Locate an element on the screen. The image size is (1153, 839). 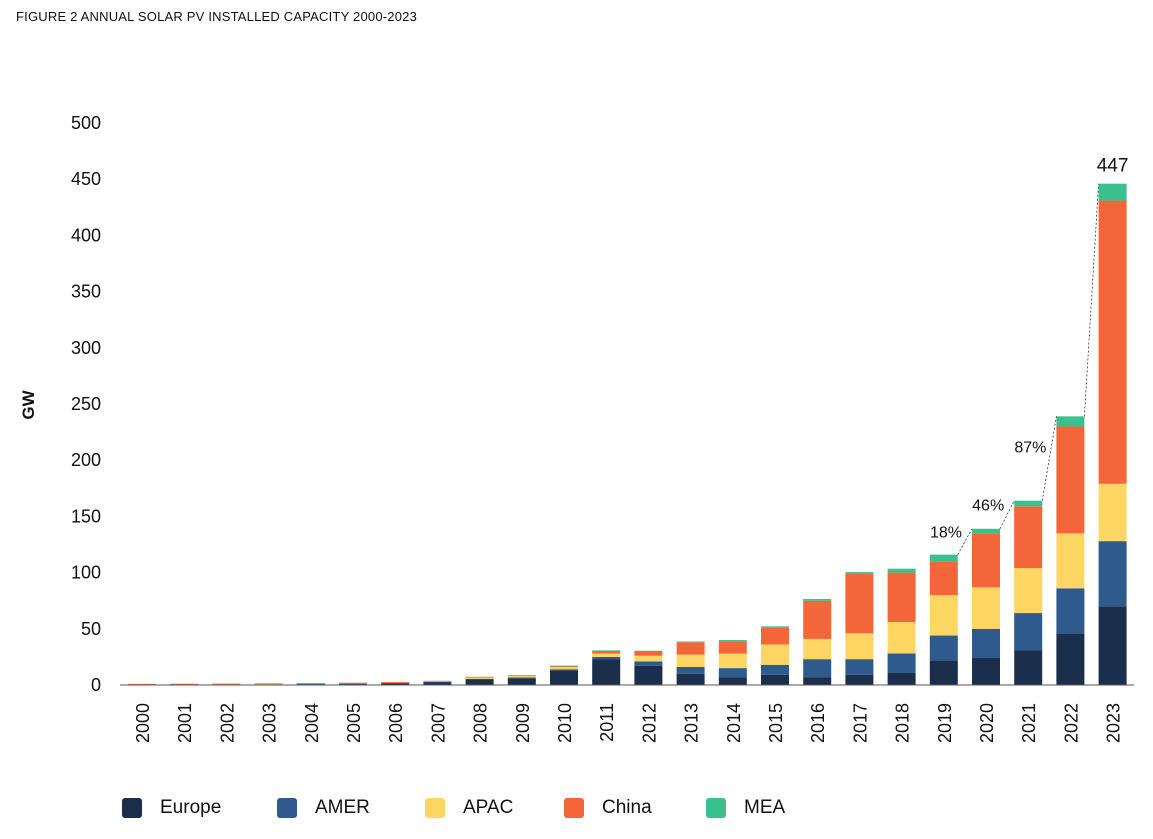
legend-label: MEA is located at coordinates (765, 807).